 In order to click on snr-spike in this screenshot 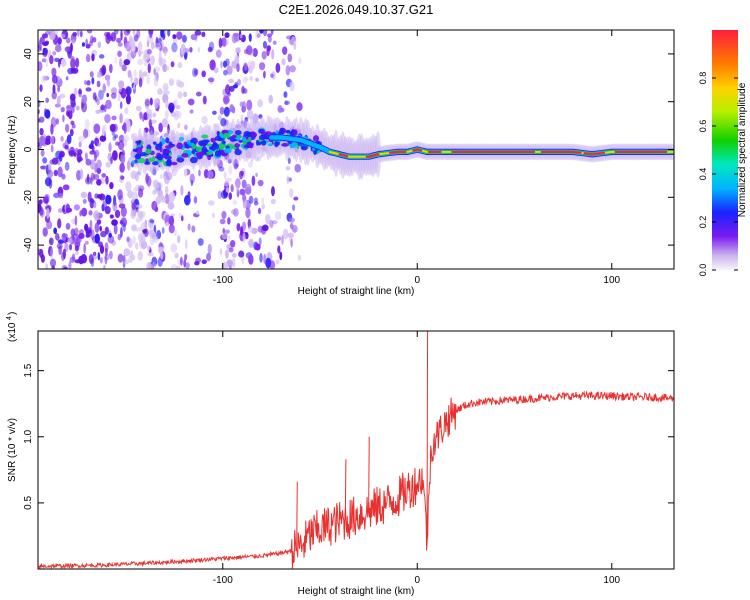, I will do `click(297, 515)`.